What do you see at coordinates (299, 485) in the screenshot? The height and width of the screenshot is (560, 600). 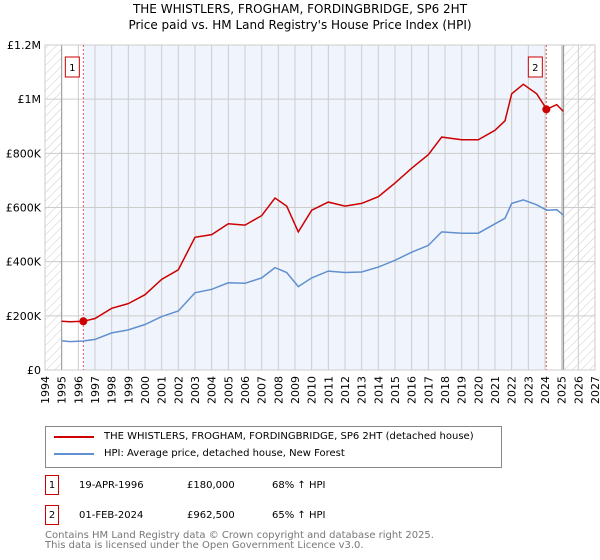 I see `sale-hpi-diff: 68% ↑ HPI` at bounding box center [299, 485].